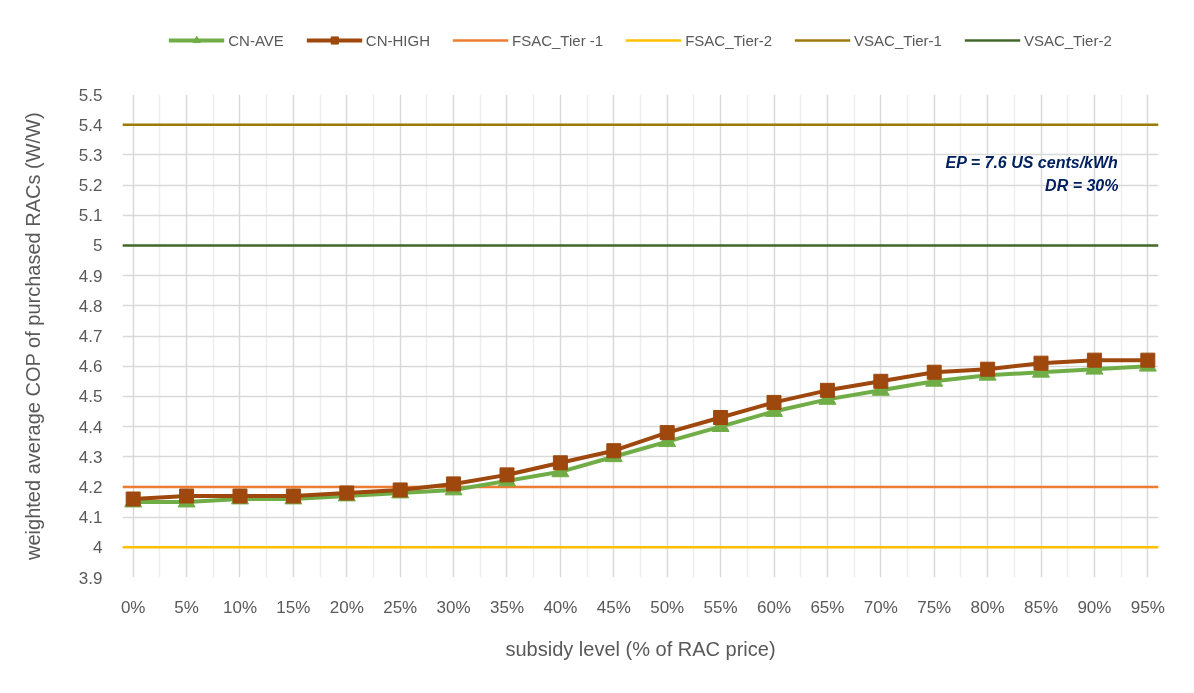 This screenshot has width=1194, height=693. What do you see at coordinates (774, 607) in the screenshot?
I see `x-tick-label: 60%` at bounding box center [774, 607].